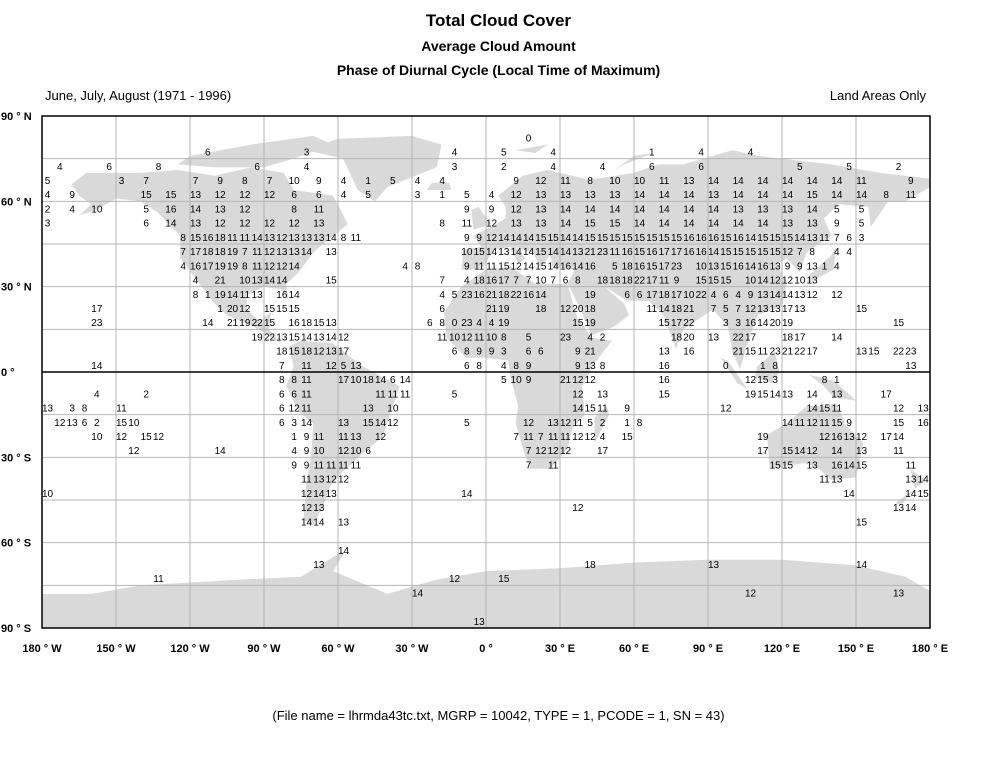 Image resolution: width=997 pixels, height=760 pixels. I want to click on lon-tick-label: 60 ° E, so click(634, 649).